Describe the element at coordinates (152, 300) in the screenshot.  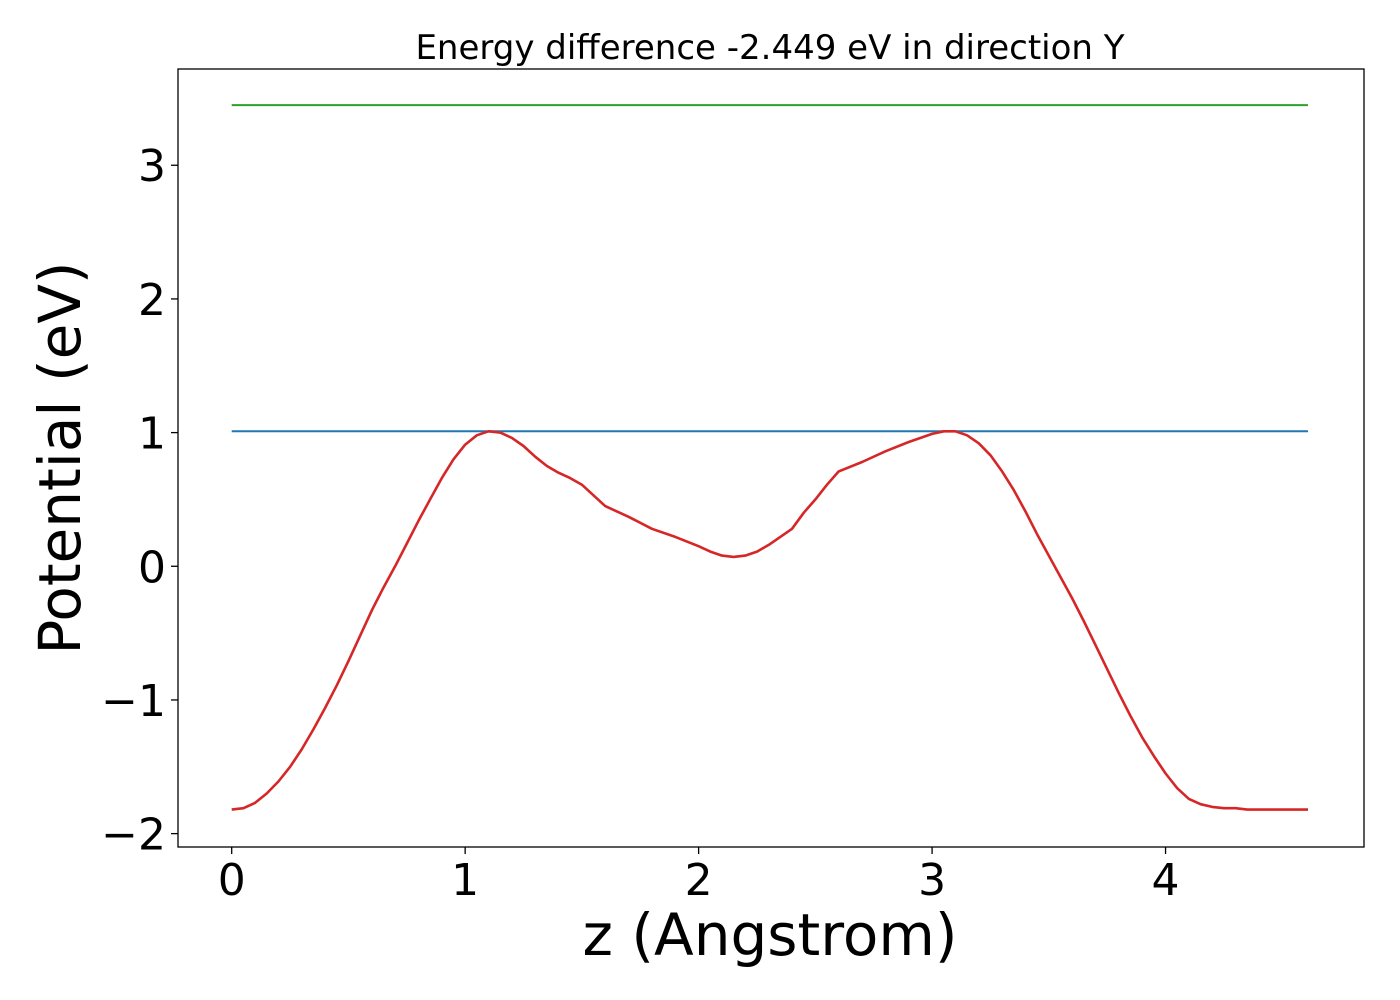
I see `y-tick-label: 2` at that location.